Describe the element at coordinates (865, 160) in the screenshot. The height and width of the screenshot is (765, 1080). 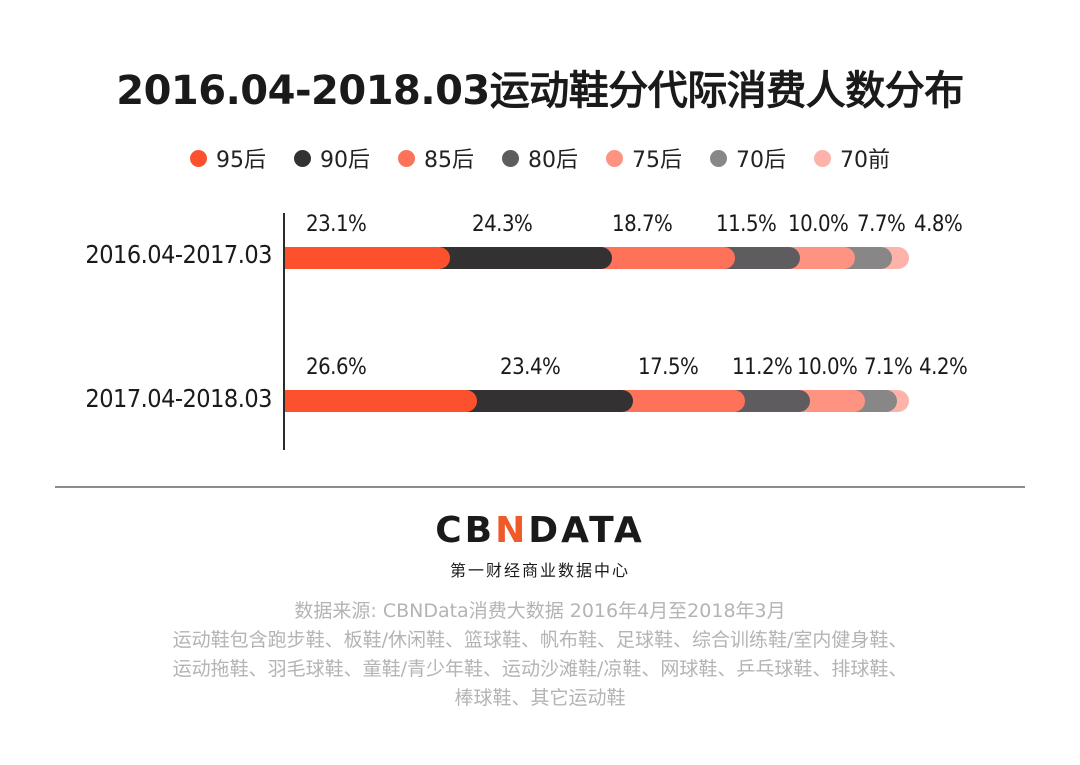
I see `legend-label: 70前` at that location.